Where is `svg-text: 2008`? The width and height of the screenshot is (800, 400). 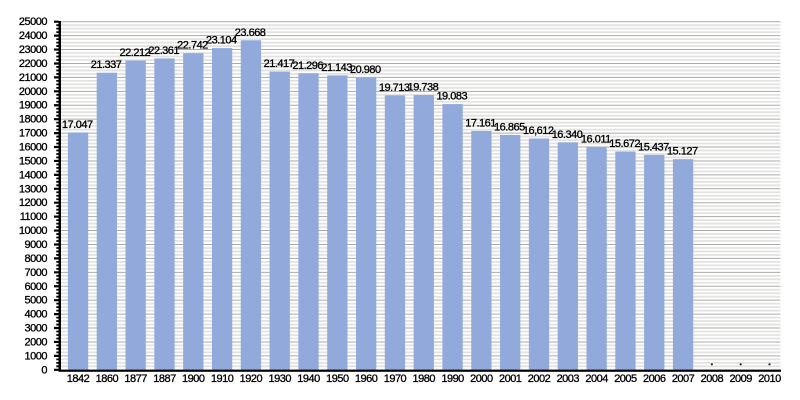 svg-text: 2008 is located at coordinates (712, 379).